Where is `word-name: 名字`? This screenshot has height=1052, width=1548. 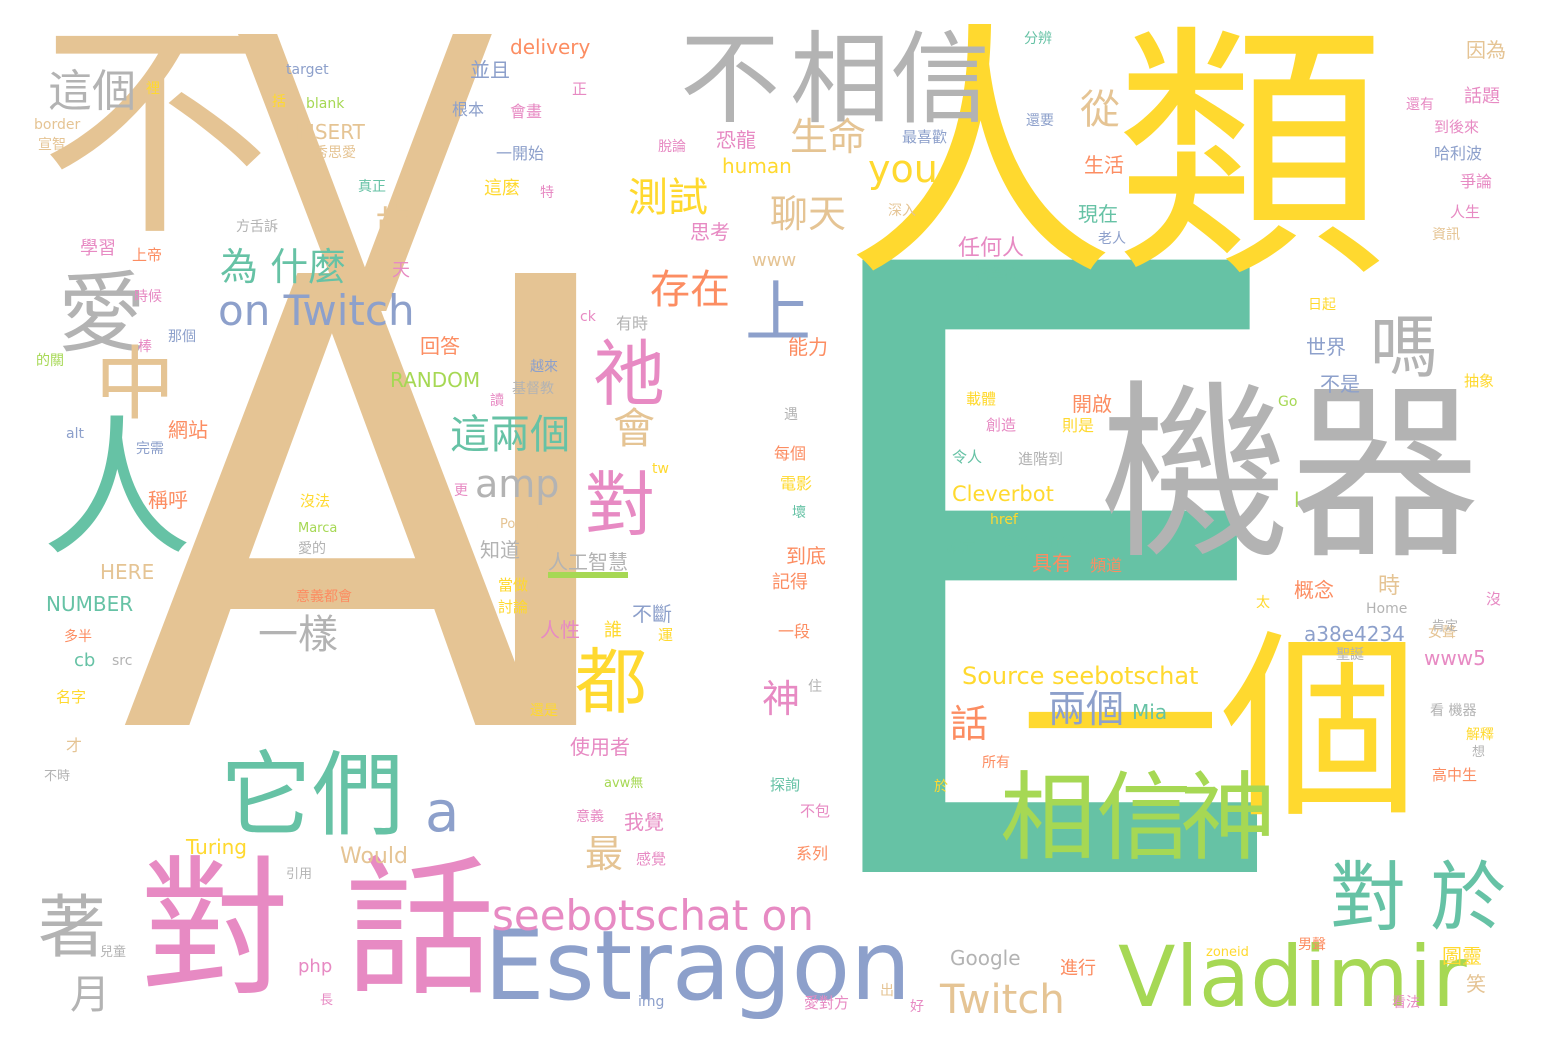
word-name: 名字 is located at coordinates (71, 697).